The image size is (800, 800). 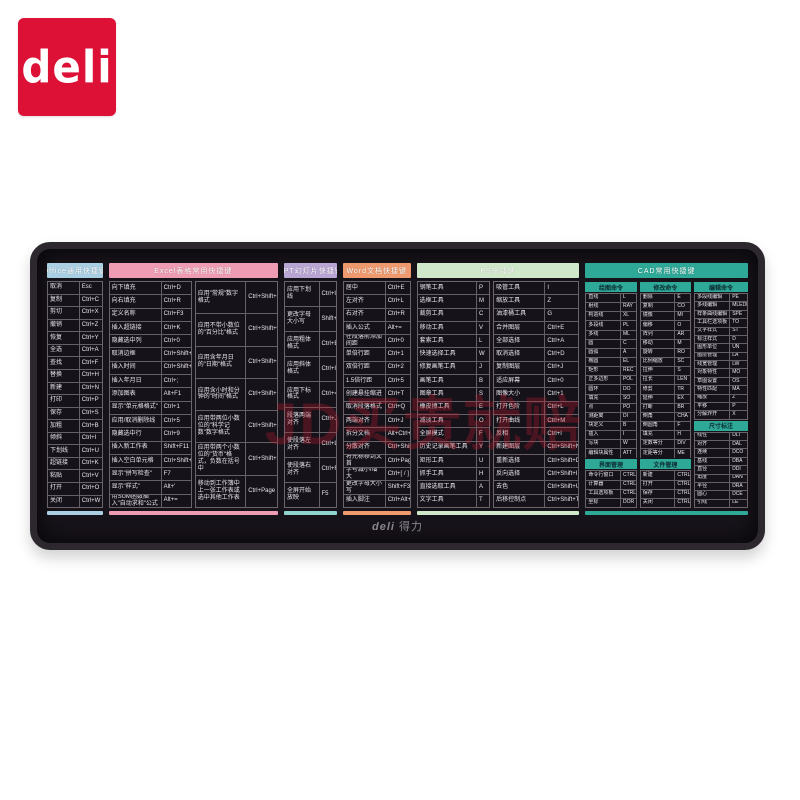 I want to click on shortcut-label-cell: 剪切, so click(x=63, y=313).